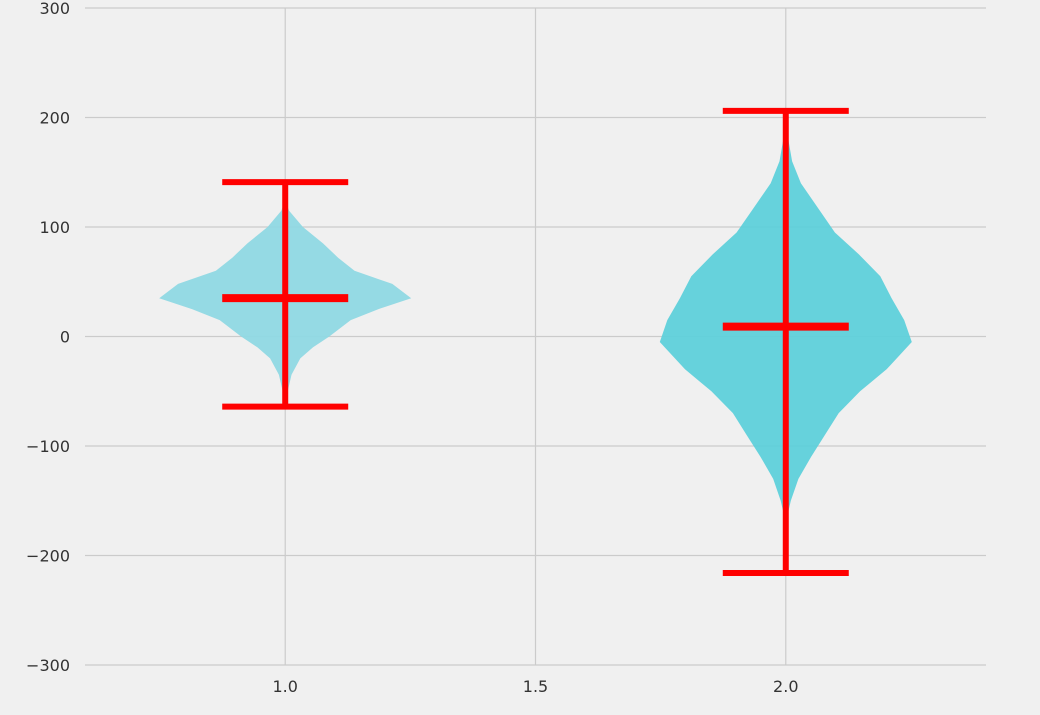 The width and height of the screenshot is (1040, 715). What do you see at coordinates (48, 446) in the screenshot?
I see `y-tick-label: −100` at bounding box center [48, 446].